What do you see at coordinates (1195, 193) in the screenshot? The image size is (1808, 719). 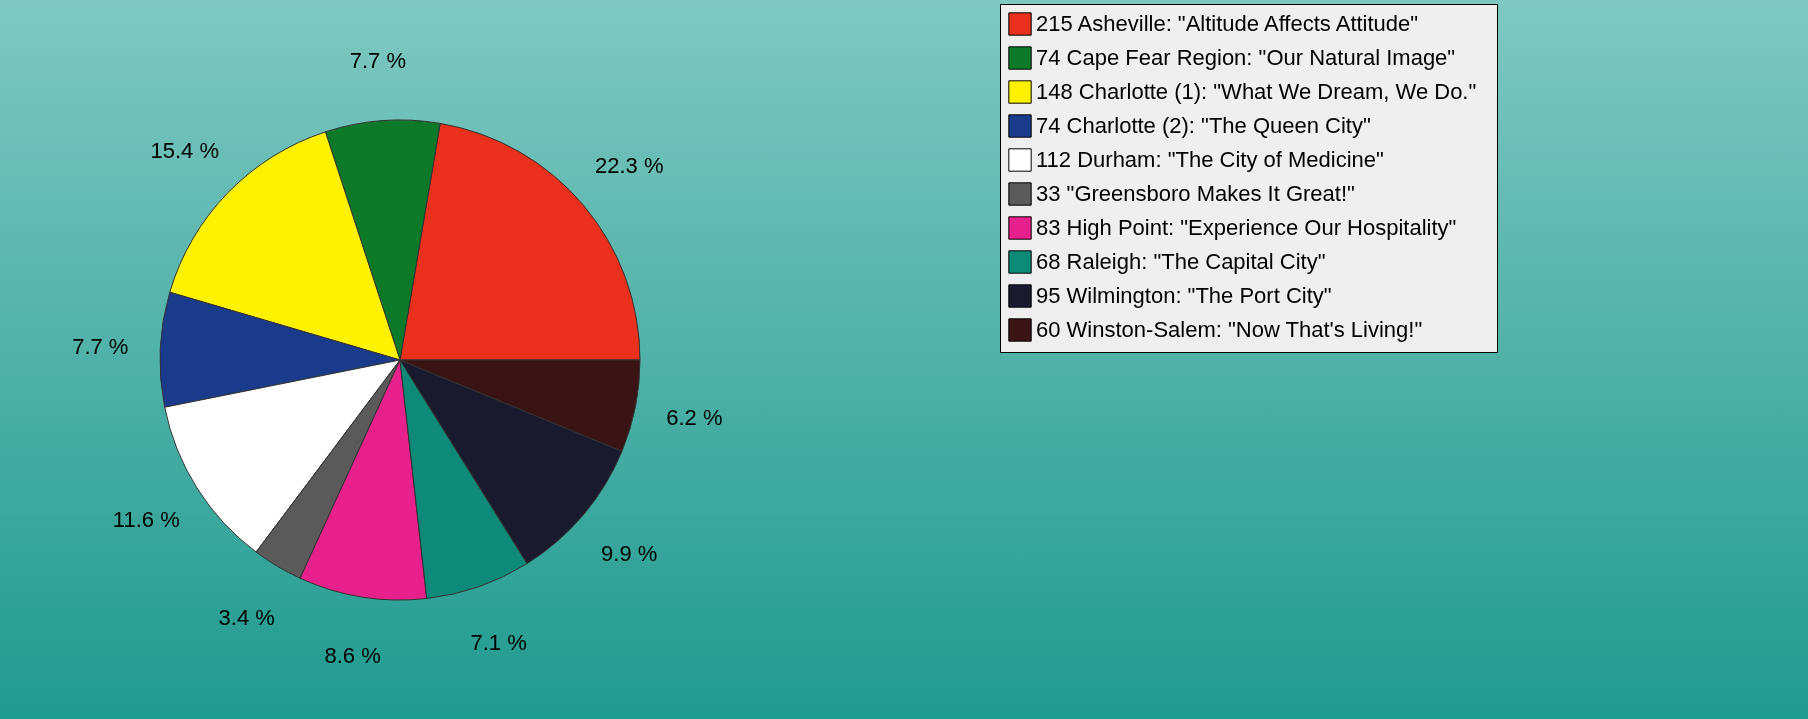 I see `legend-label: 33 "Greensboro Makes It Great!"` at bounding box center [1195, 193].